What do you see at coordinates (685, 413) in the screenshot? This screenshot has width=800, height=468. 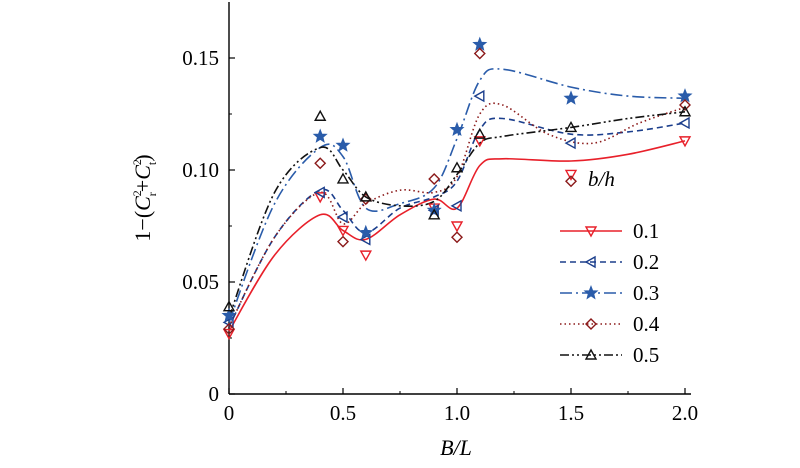 I see `x-tick-label: 2.0` at bounding box center [685, 413].